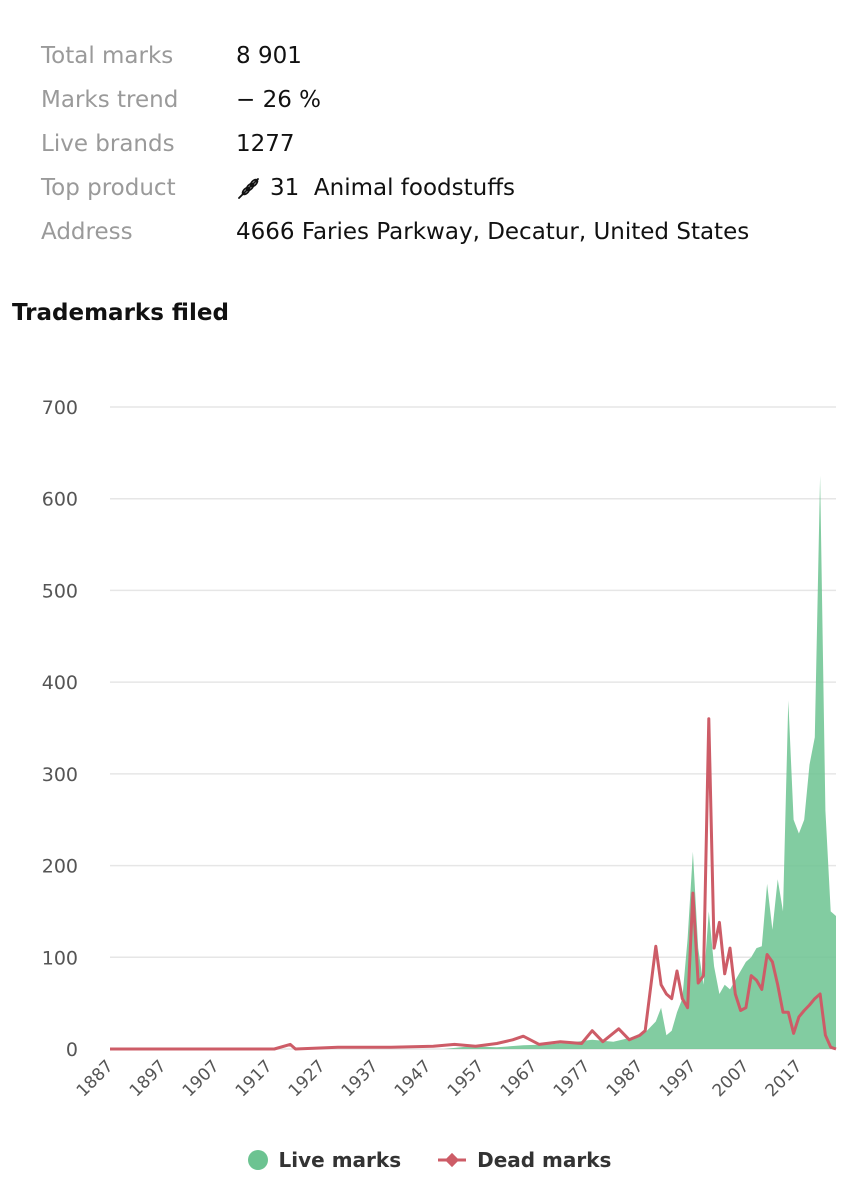 This screenshot has height=1190, width=858. What do you see at coordinates (784, 1078) in the screenshot?
I see `x-tick-label: 2017` at bounding box center [784, 1078].